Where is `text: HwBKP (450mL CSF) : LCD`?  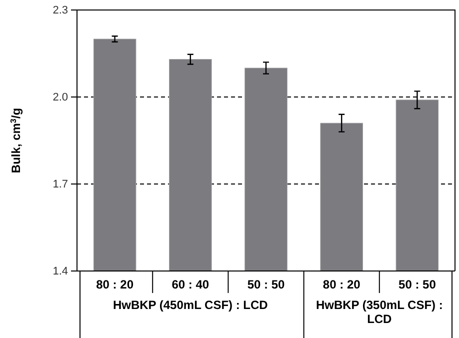 text: HwBKP (450mL CSF) : LCD is located at coordinates (190, 305).